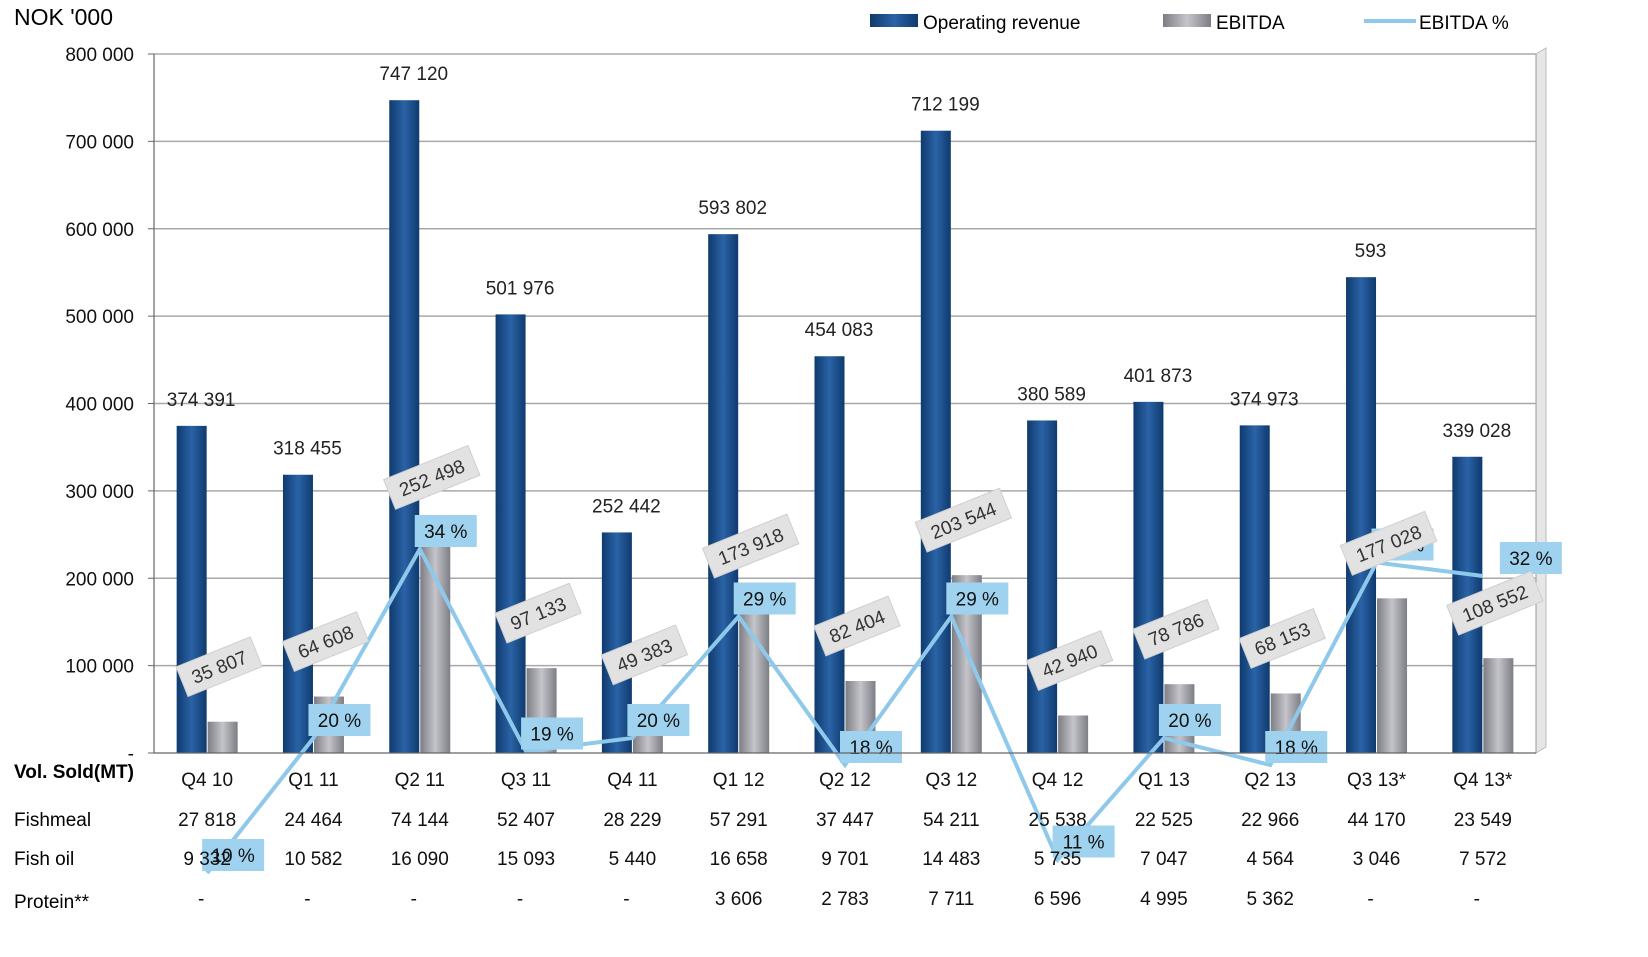 Image resolution: width=1648 pixels, height=957 pixels. I want to click on volume-cell: 4 995, so click(1164, 899).